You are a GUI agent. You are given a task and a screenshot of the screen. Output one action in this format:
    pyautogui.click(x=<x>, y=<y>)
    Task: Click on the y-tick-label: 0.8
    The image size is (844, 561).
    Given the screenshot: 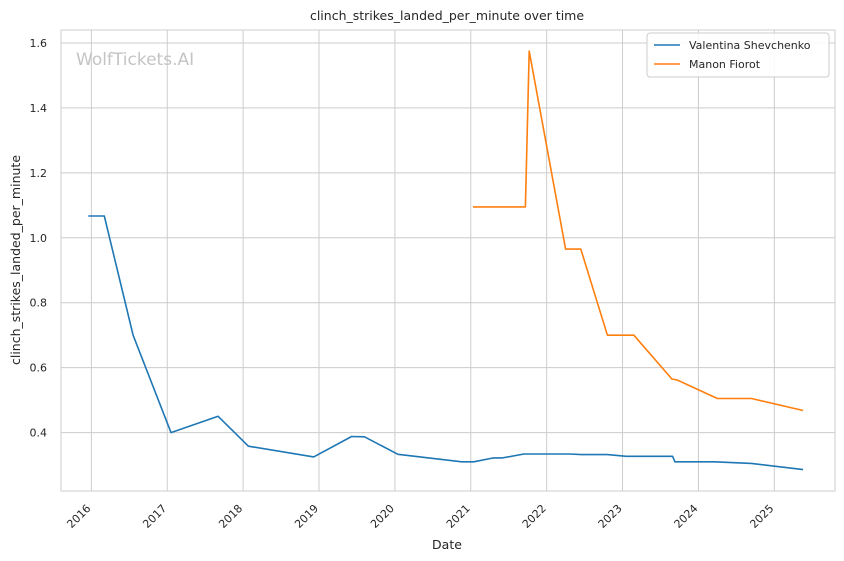 What is the action you would take?
    pyautogui.click(x=39, y=303)
    